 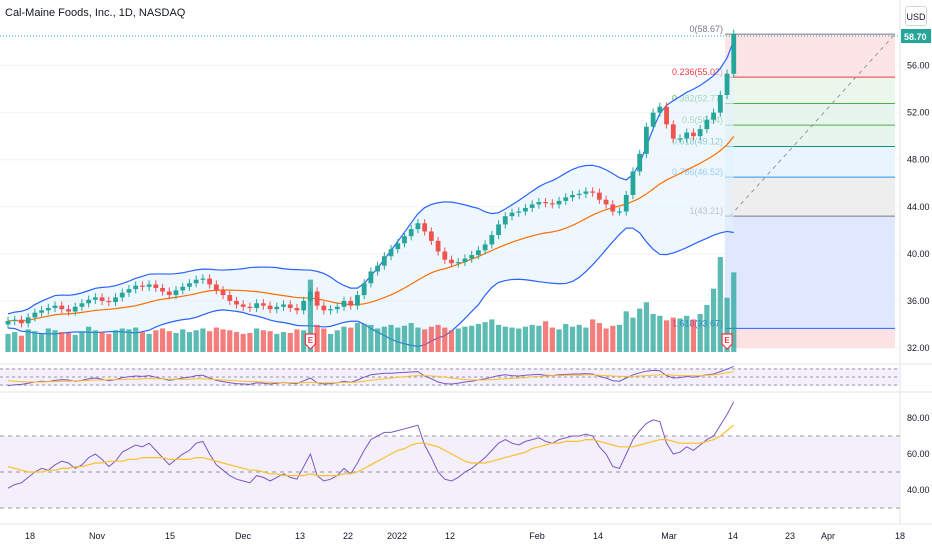 I want to click on earnings-marker-label: E, so click(x=311, y=340).